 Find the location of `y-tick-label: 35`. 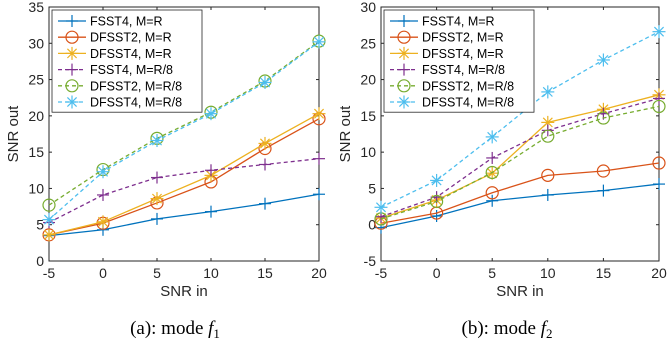

y-tick-label: 35 is located at coordinates (36, 7).